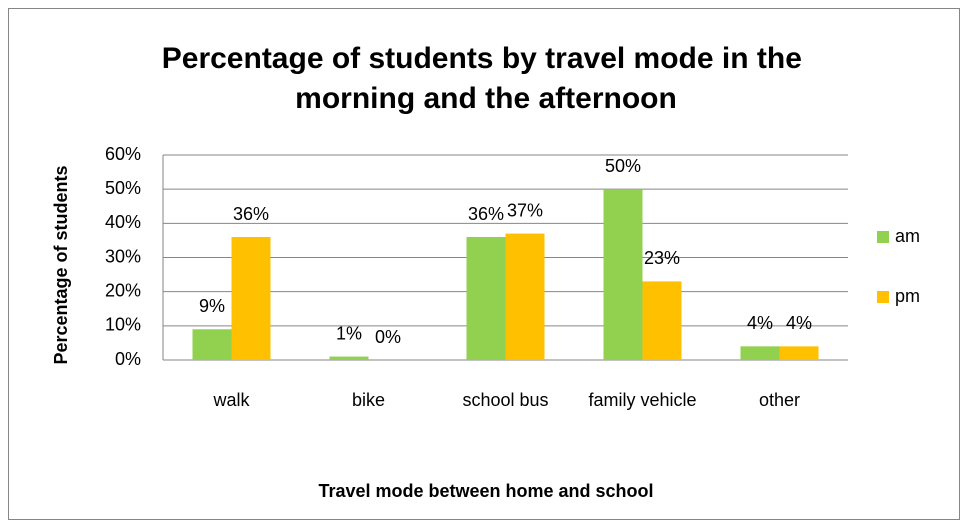  I want to click on value-label: 37%, so click(525, 210).